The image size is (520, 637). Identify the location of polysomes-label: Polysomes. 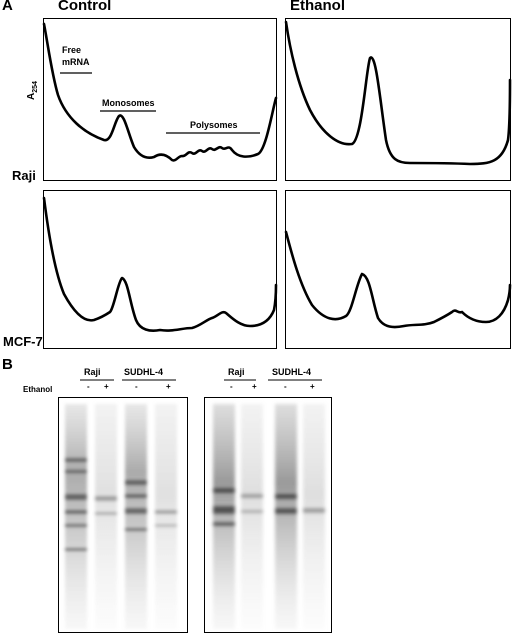
(214, 125).